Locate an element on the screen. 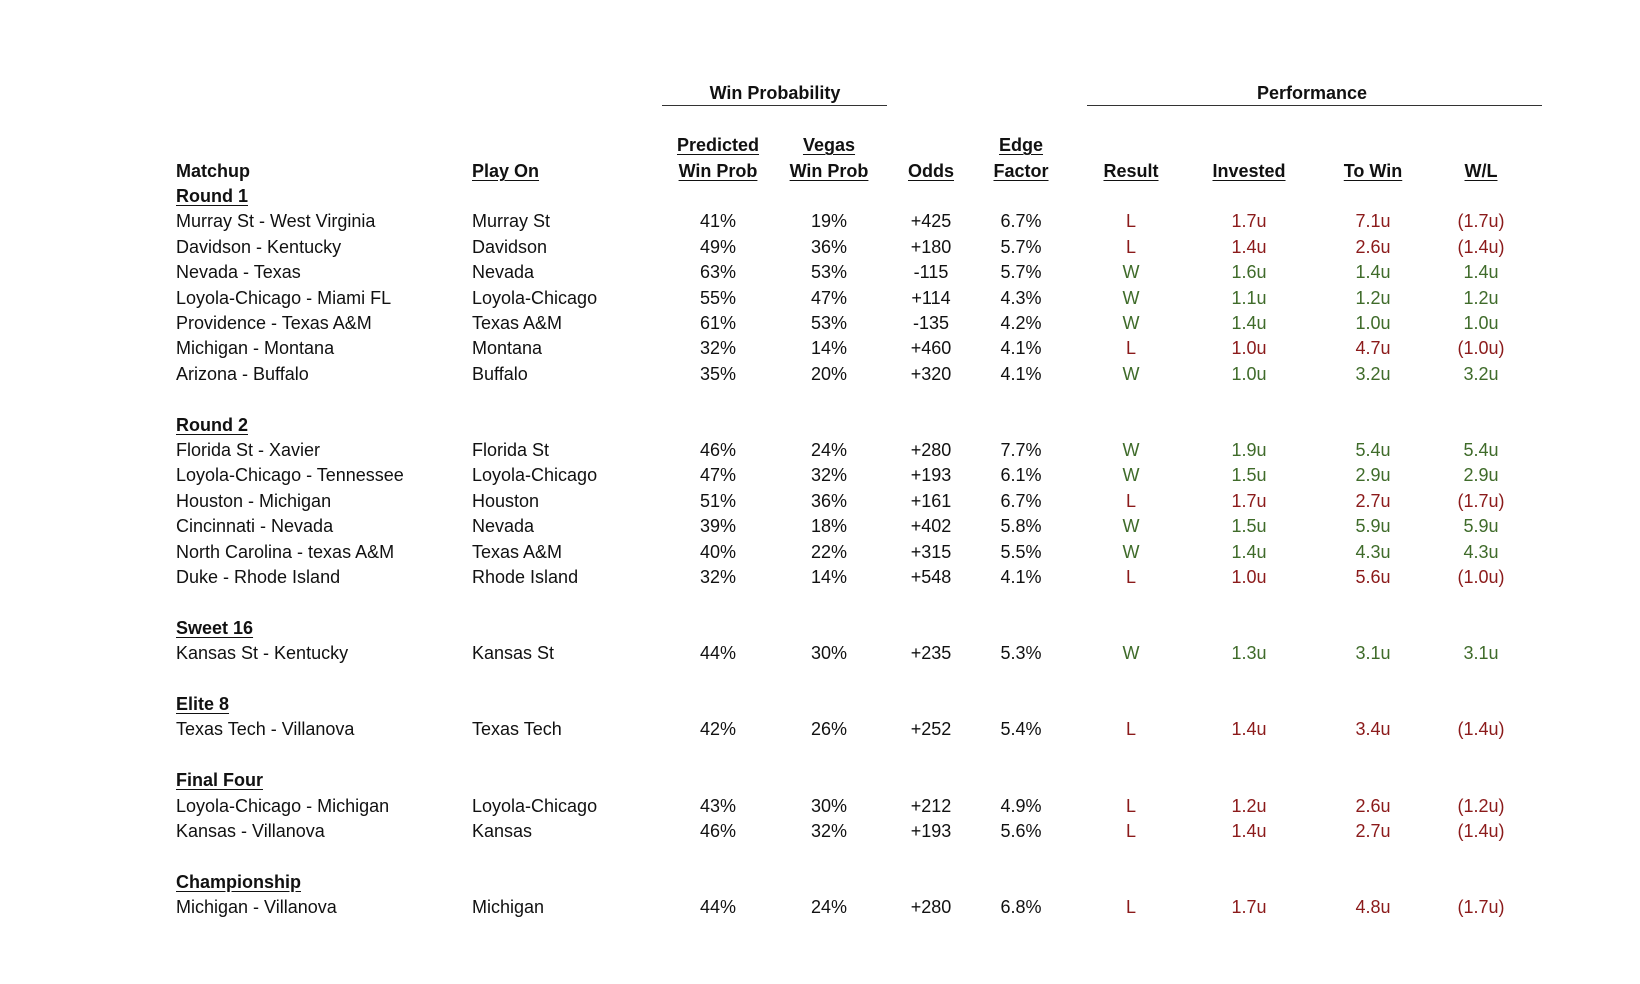 The image size is (1640, 984). to-win-cell: 4.7u is located at coordinates (1373, 348).